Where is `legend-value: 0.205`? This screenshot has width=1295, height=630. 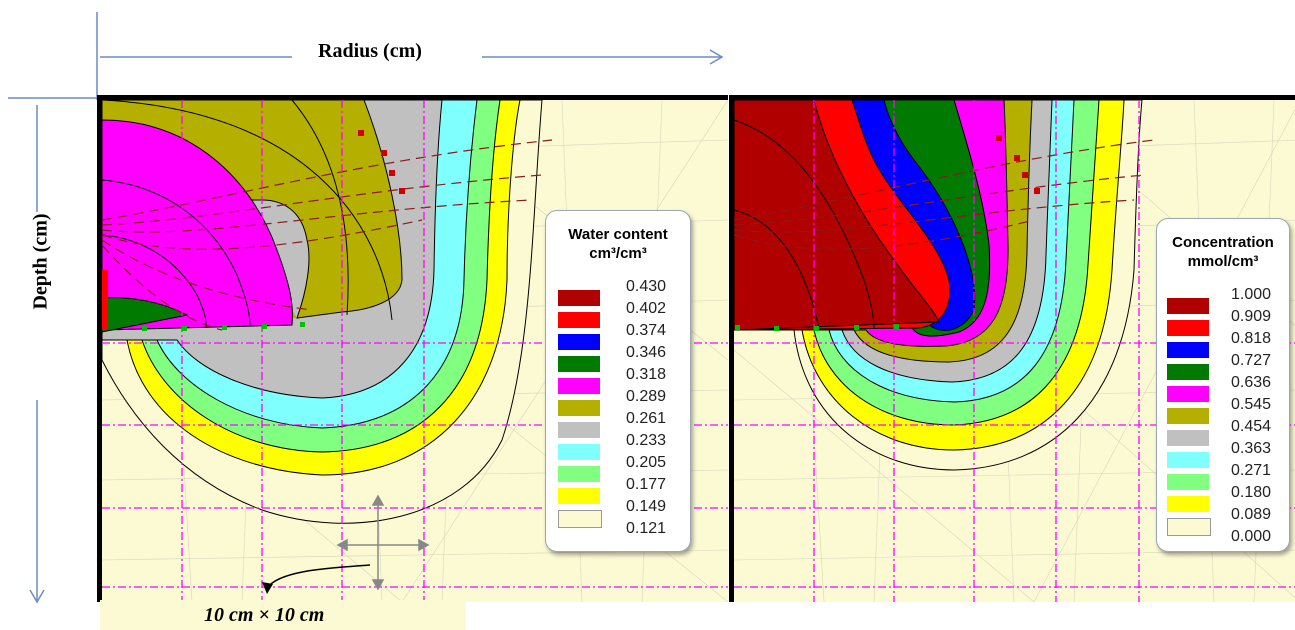
legend-value: 0.205 is located at coordinates (646, 462).